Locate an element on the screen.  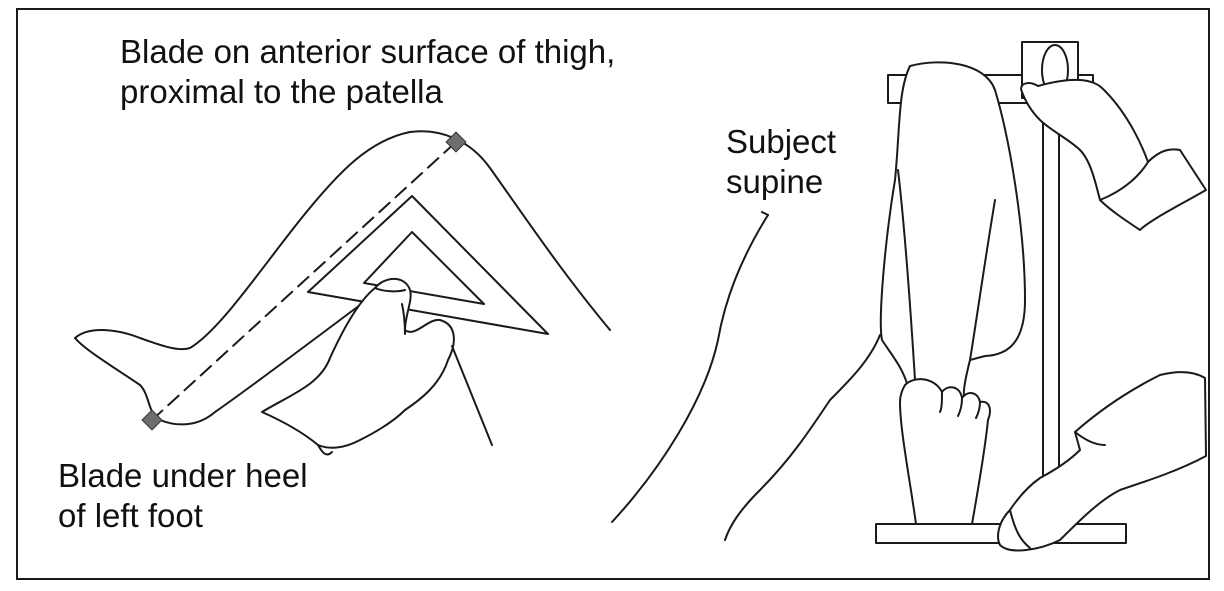
raised-foot is located at coordinates (945, 451).